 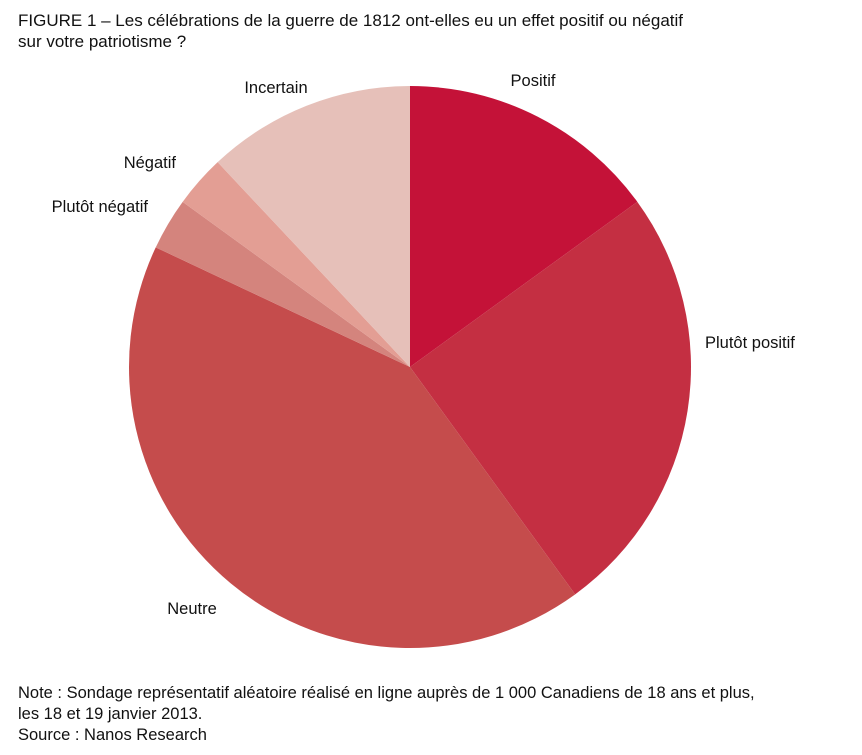 What do you see at coordinates (282, 284) in the screenshot?
I see `pie-slice-plutôt-négatif` at bounding box center [282, 284].